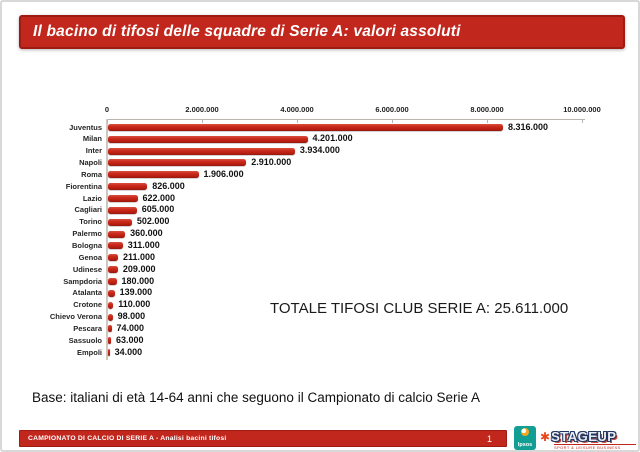  I want to click on value-label: 502.000, so click(153, 221).